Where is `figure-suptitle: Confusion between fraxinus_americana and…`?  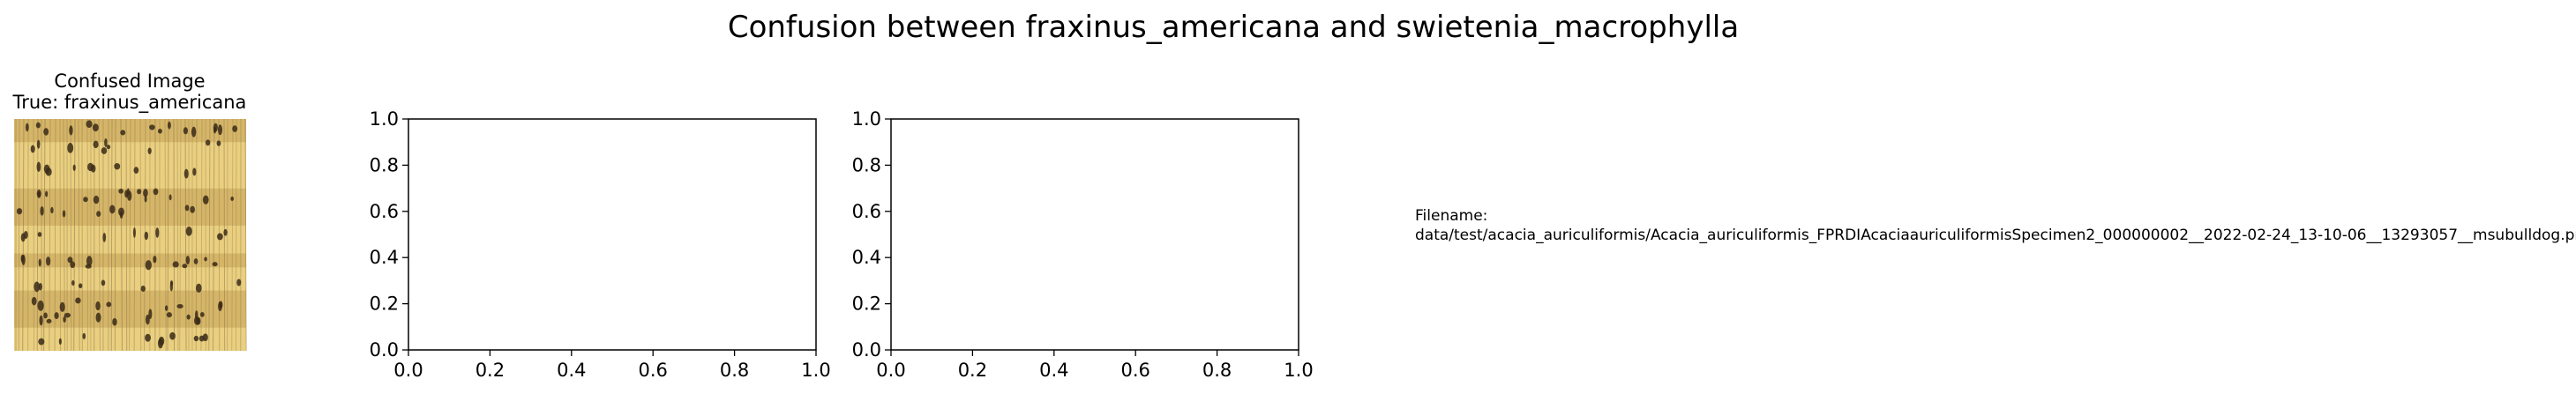 figure-suptitle: Confusion between fraxinus_americana and… is located at coordinates (1234, 27).